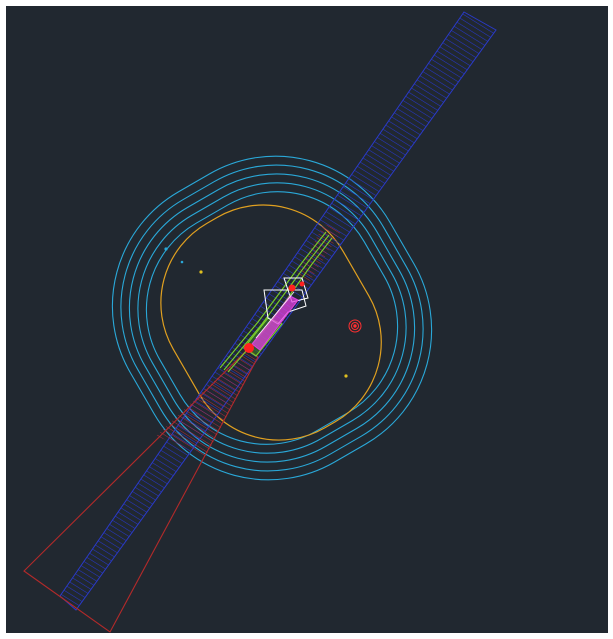 The height and width of the screenshot is (639, 613). I want to click on inner-boundary, so click(271, 322).